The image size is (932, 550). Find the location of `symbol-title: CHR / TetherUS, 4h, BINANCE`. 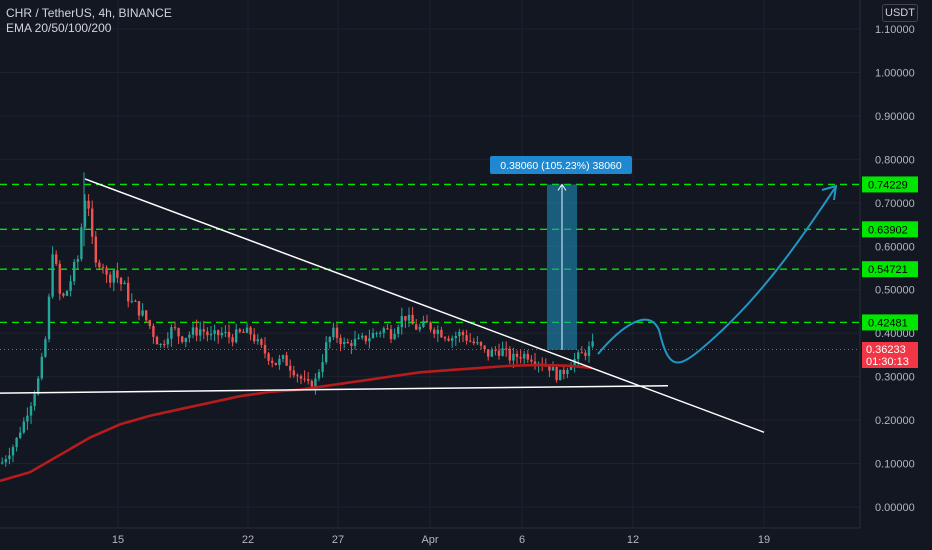

symbol-title: CHR / TetherUS, 4h, BINANCE is located at coordinates (89, 13).